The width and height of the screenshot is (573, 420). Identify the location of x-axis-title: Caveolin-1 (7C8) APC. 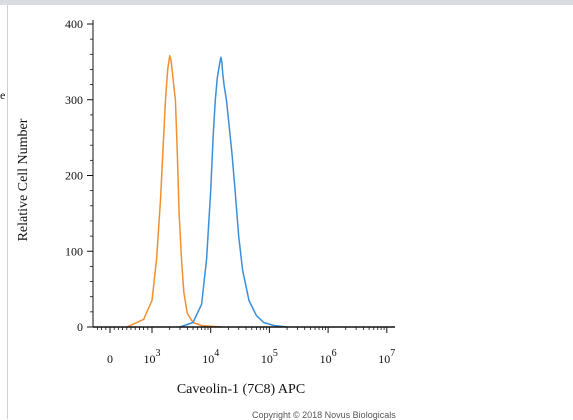
(241, 389).